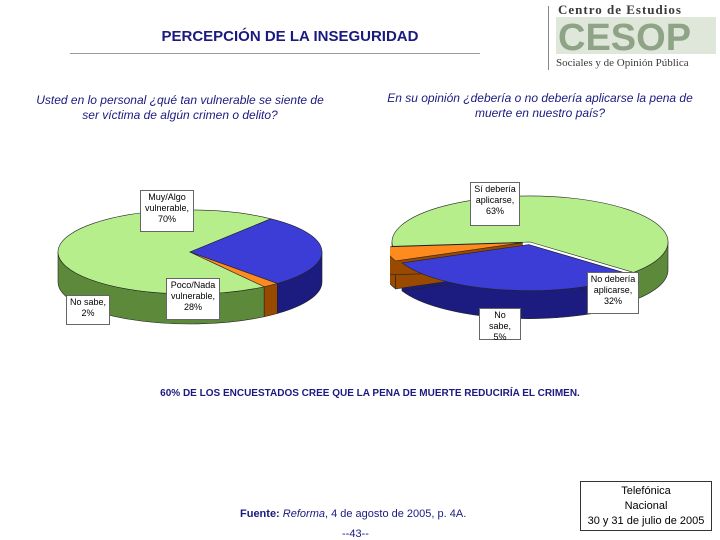 This screenshot has width=720, height=540. Describe the element at coordinates (270, 300) in the screenshot. I see `pie-slice-side` at that location.